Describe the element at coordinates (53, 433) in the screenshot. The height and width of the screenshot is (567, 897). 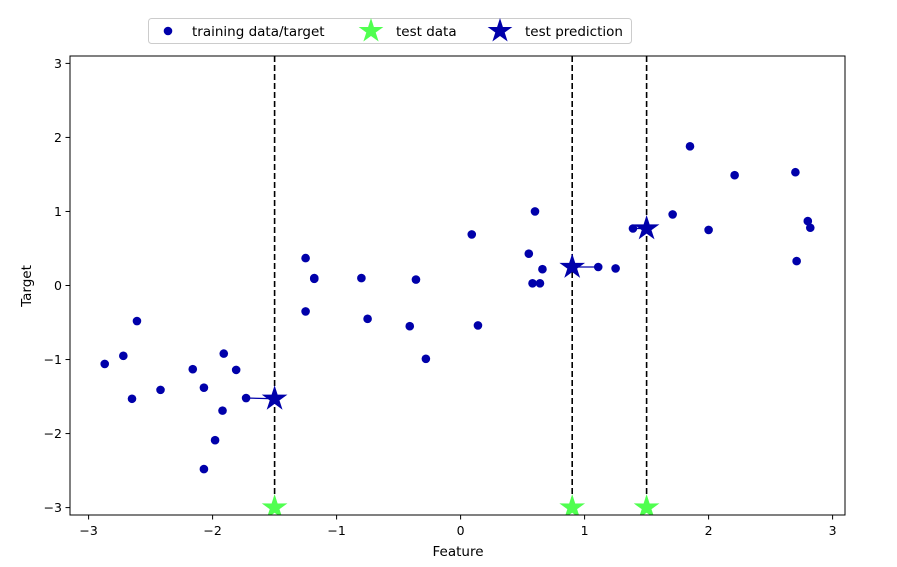
I see `y-tick-label: −2` at that location.